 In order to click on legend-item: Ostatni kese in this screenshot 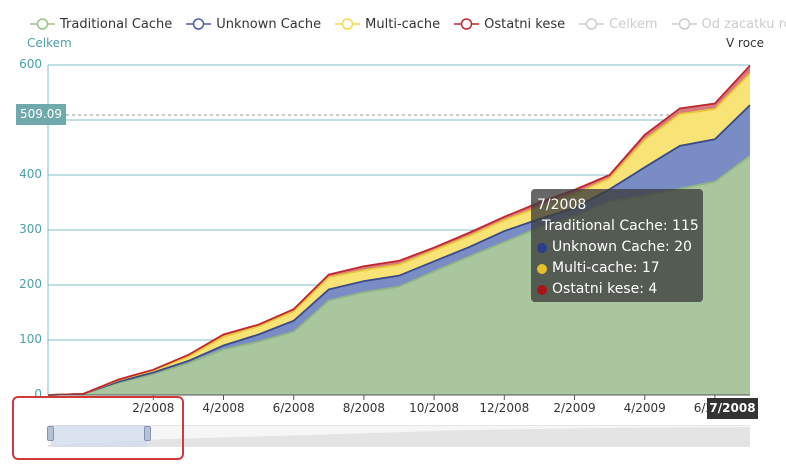, I will do `click(509, 24)`.